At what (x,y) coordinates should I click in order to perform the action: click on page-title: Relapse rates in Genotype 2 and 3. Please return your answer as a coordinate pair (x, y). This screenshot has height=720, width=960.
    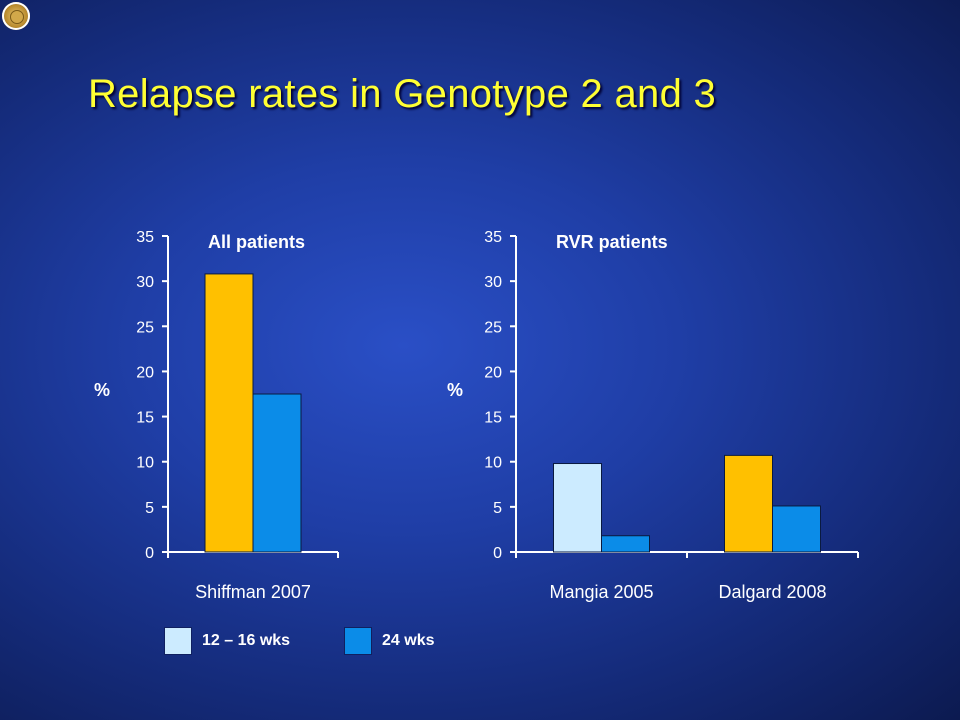
    Looking at the image, I should click on (402, 94).